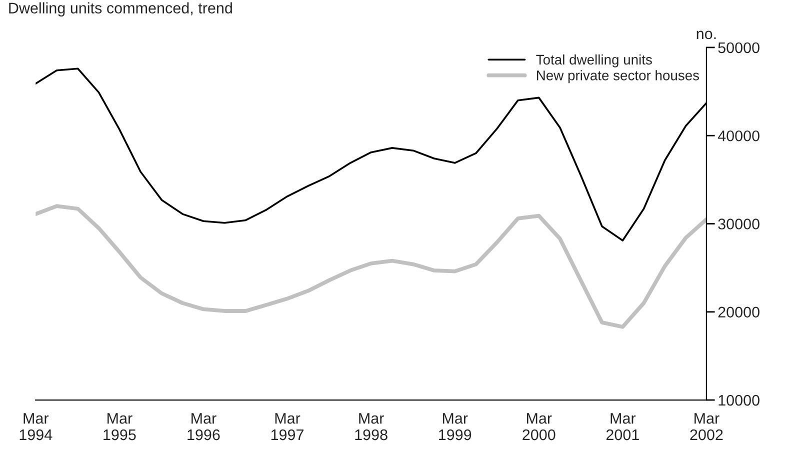 The height and width of the screenshot is (452, 792). I want to click on x-tick-label: Mar 2000, so click(539, 426).